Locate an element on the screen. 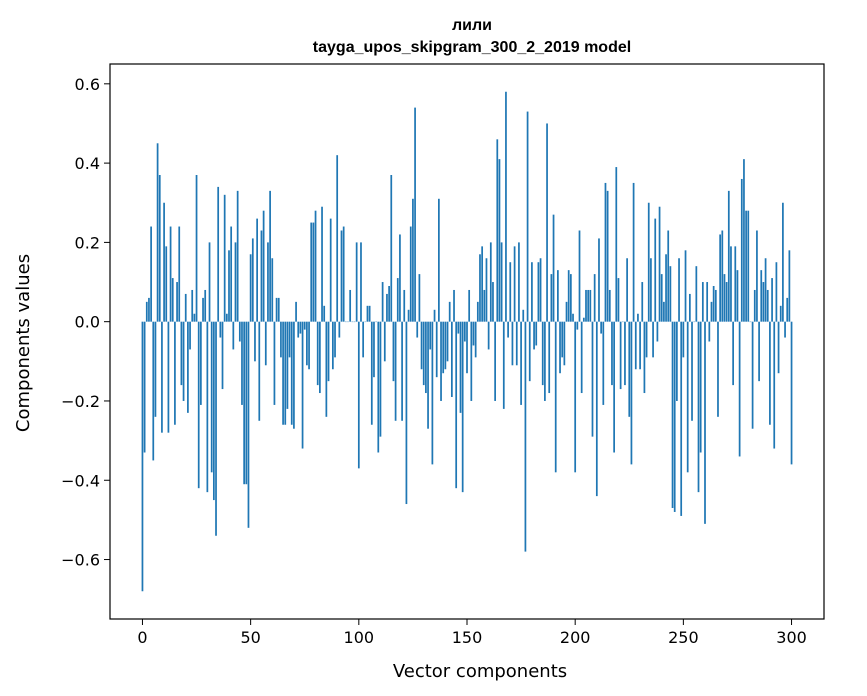  y-tick-label: −0.4 is located at coordinates (80, 480).